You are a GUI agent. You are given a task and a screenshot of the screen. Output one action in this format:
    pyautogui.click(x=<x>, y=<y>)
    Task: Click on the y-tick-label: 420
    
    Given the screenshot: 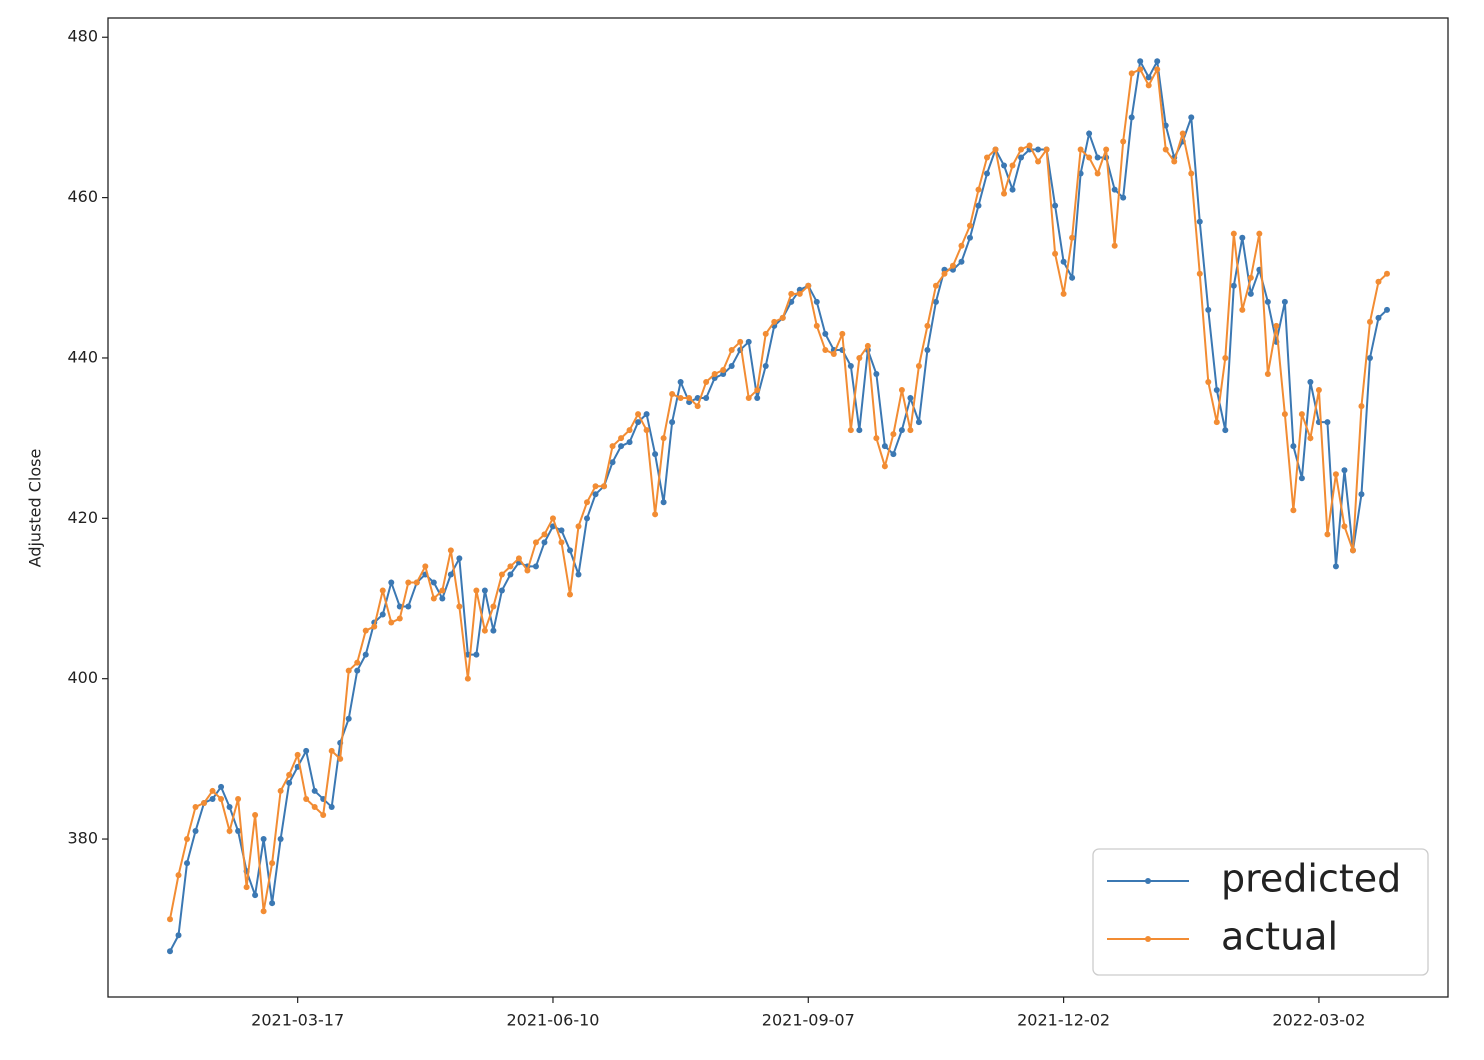 What is the action you would take?
    pyautogui.click(x=82, y=517)
    